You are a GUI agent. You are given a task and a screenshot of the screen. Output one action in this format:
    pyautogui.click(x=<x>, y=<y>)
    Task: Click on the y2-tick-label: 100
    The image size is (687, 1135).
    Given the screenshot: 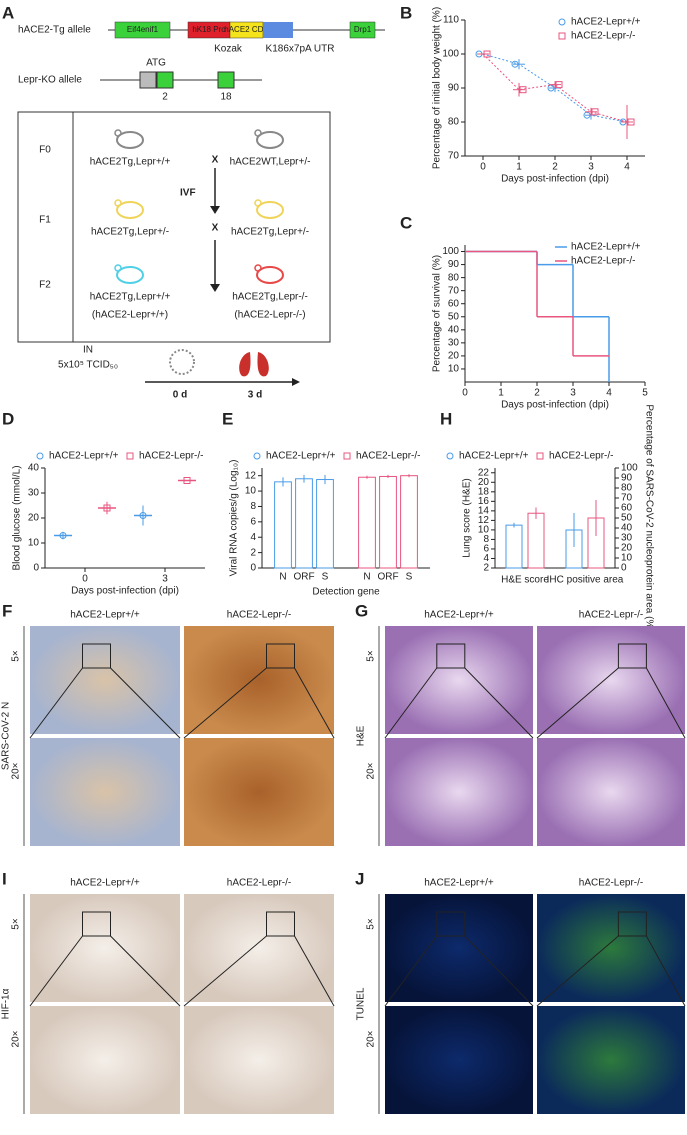 What is the action you would take?
    pyautogui.click(x=629, y=468)
    